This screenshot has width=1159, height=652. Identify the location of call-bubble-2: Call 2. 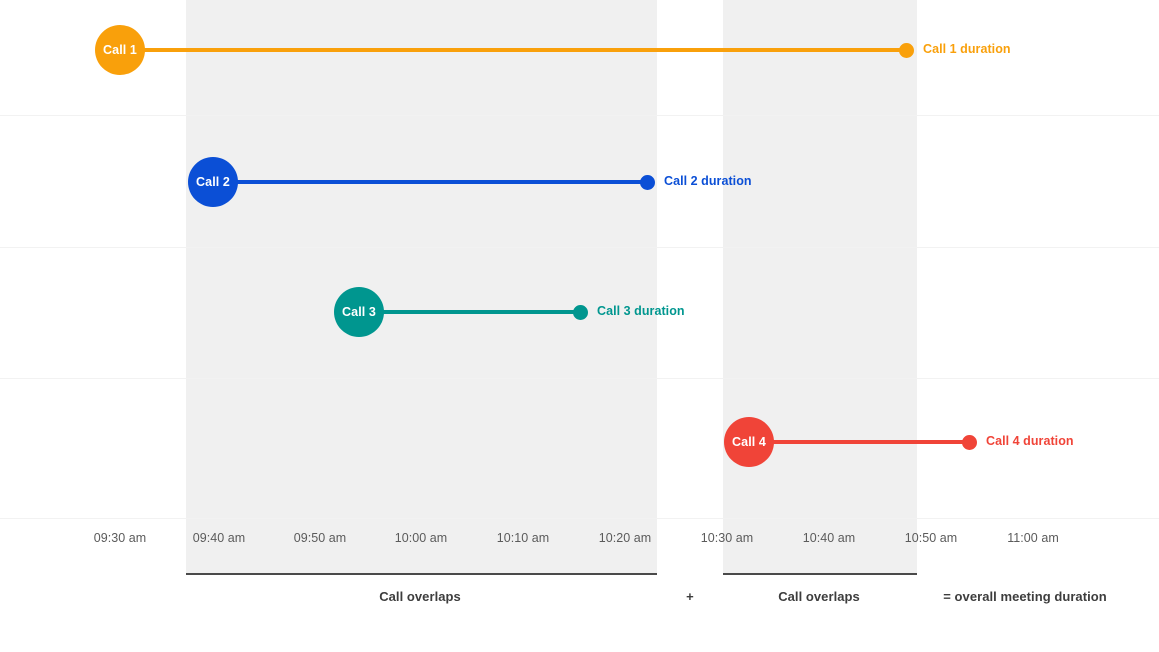
(213, 182).